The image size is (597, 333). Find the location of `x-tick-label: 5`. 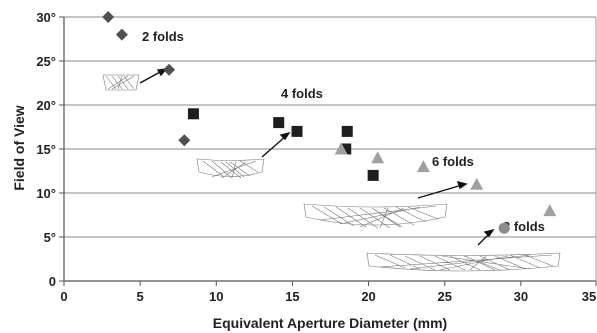

x-tick-label: 5 is located at coordinates (140, 296).